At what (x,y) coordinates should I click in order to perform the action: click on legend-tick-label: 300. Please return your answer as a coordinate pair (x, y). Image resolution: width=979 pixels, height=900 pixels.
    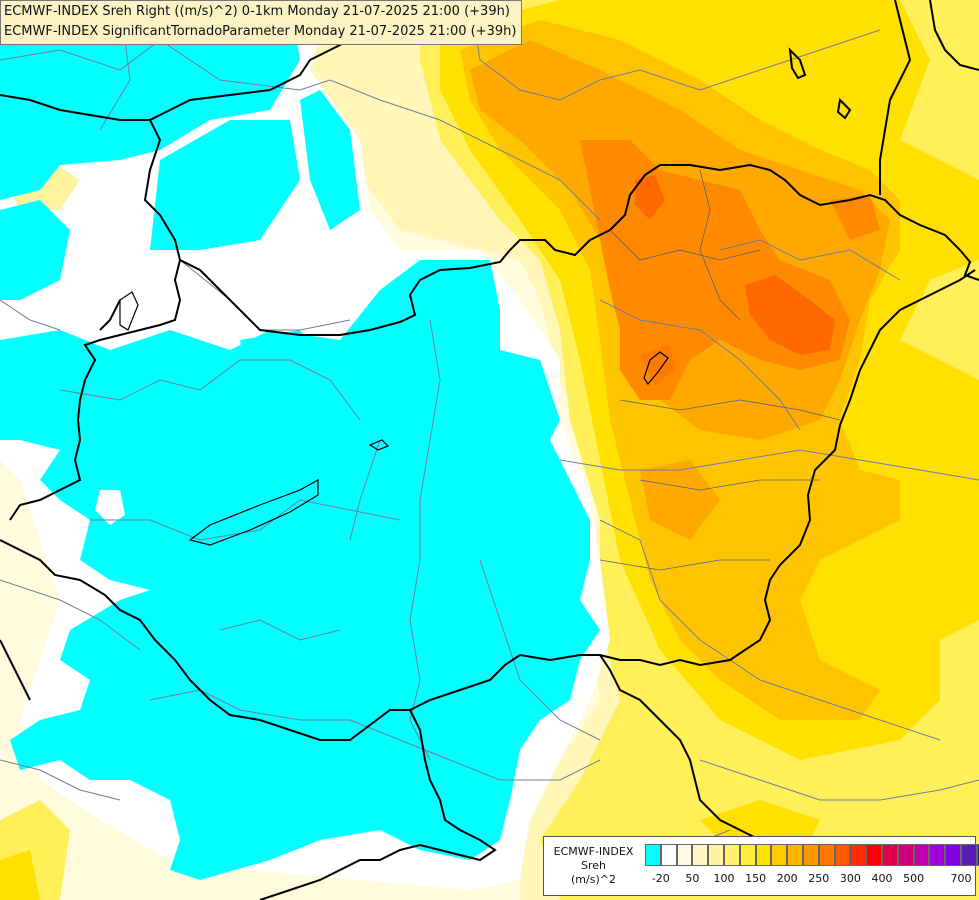
    Looking at the image, I should click on (850, 878).